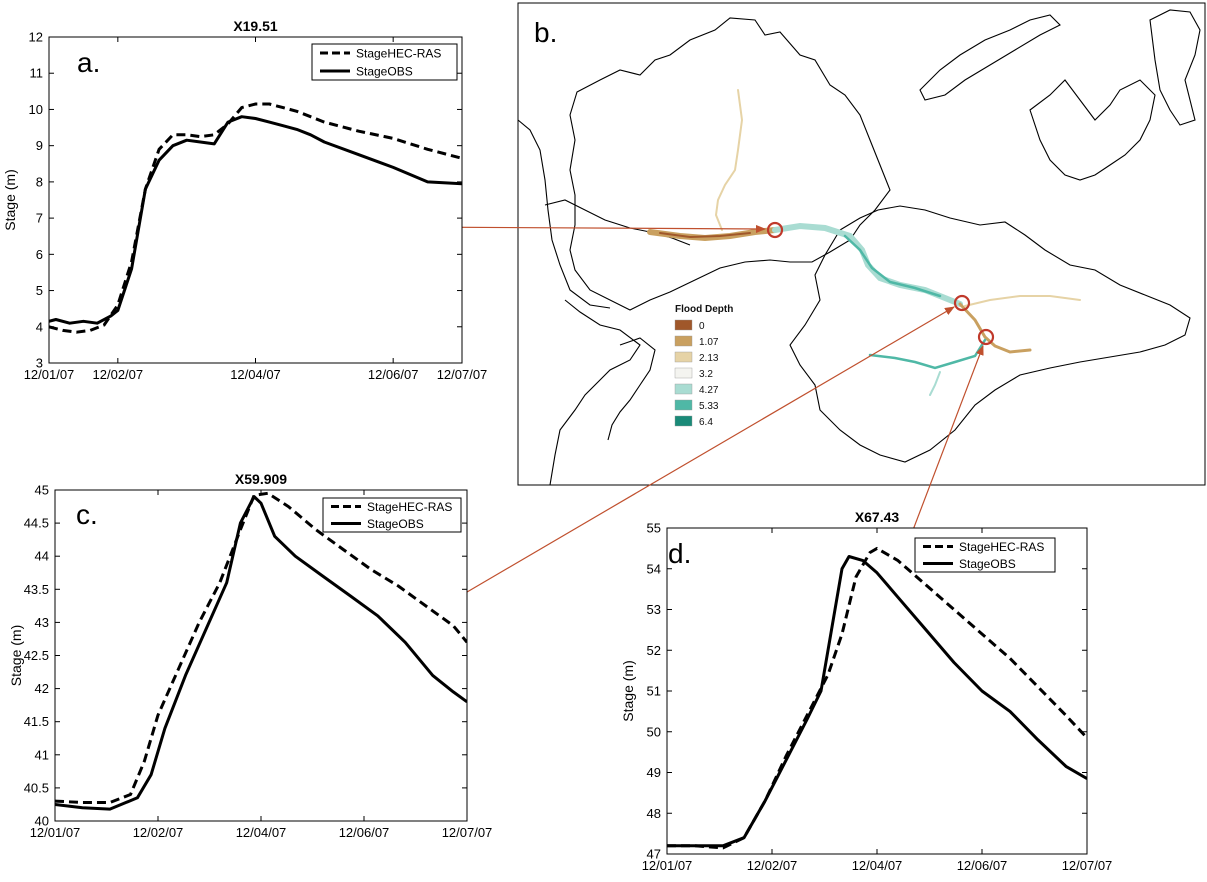 The height and width of the screenshot is (882, 1207). What do you see at coordinates (1001, 547) in the screenshot?
I see `legend-label-hec-ras-d: StageHEC-RAS` at bounding box center [1001, 547].